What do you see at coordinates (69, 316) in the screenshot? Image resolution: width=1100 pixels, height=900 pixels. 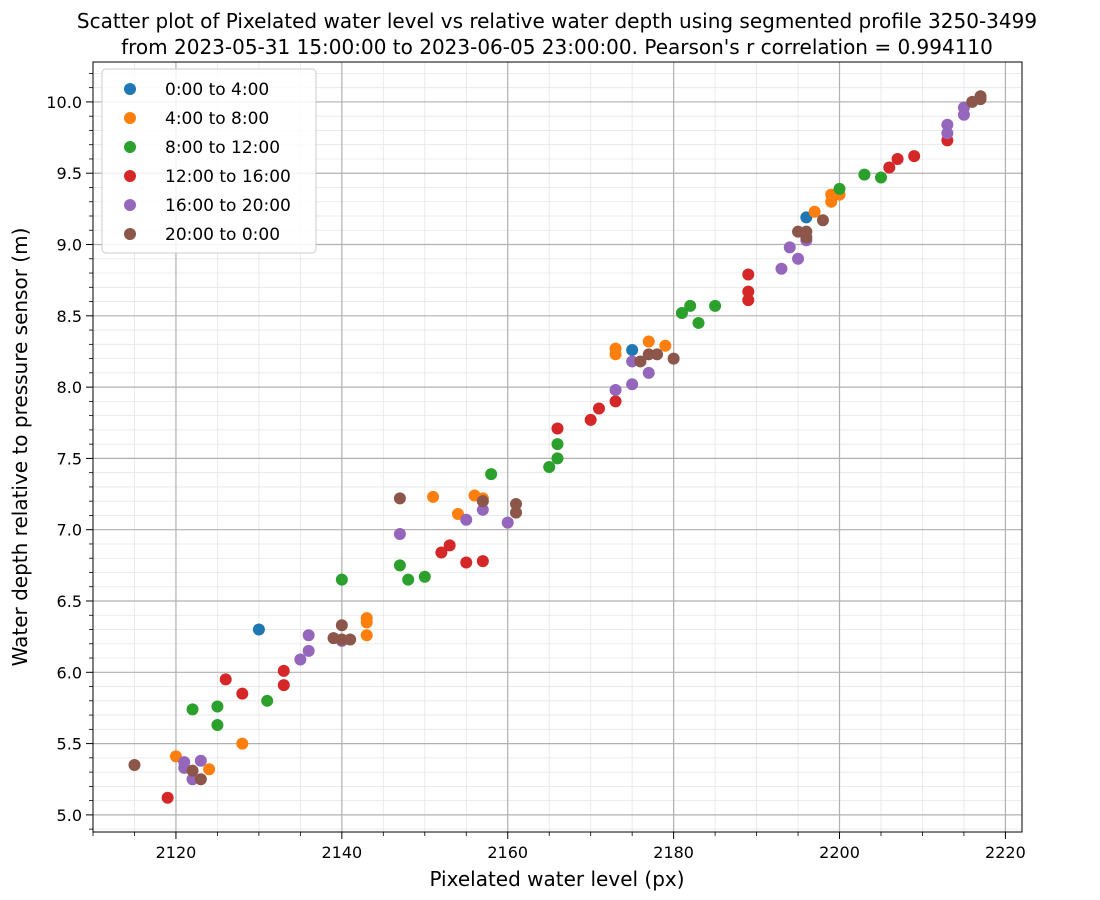 I see `y-tick-label: 8.5` at bounding box center [69, 316].